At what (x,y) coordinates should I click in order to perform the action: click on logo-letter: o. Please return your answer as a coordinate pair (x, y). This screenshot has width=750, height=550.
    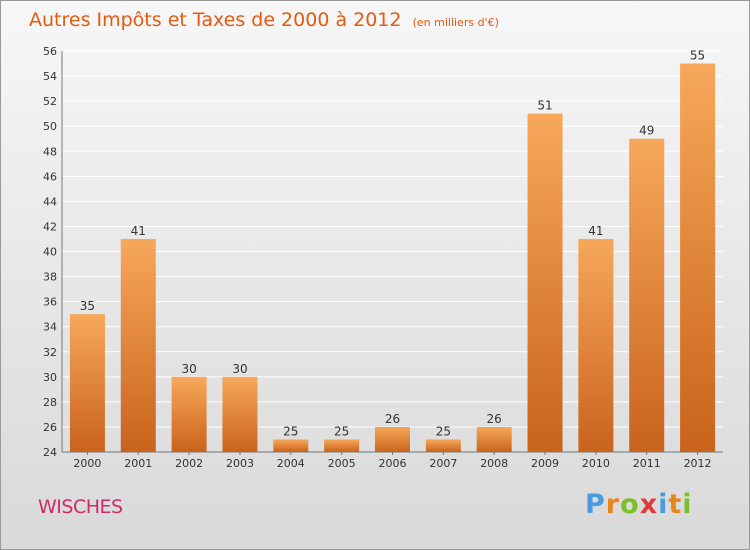
    Looking at the image, I should click on (630, 504).